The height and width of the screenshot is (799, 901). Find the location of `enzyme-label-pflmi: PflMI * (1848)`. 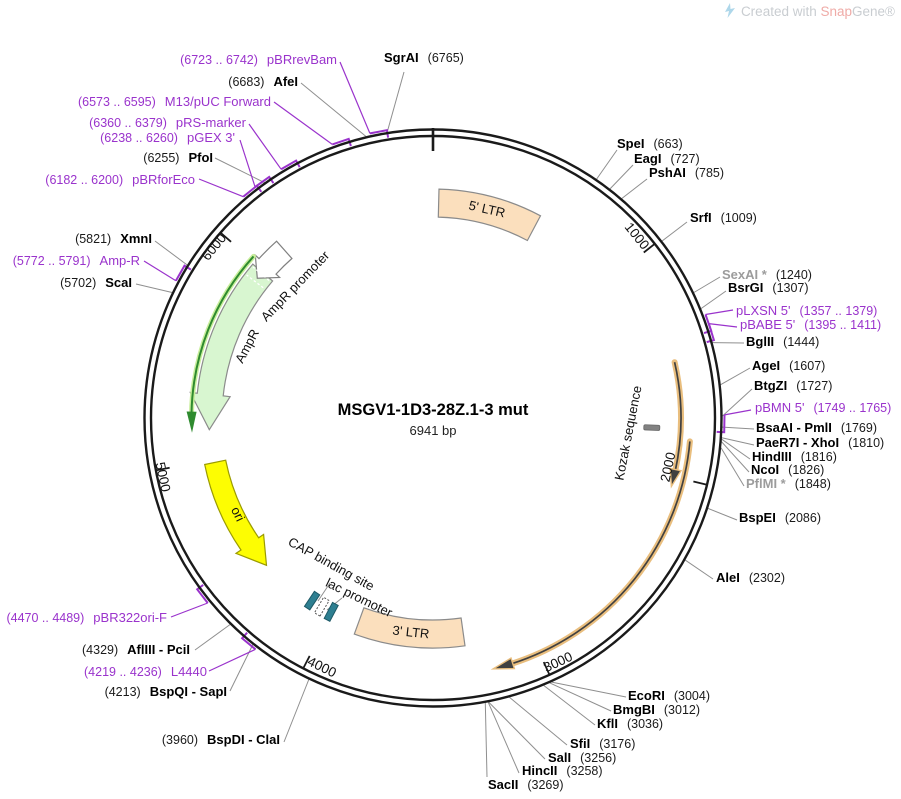

enzyme-label-pflmi: PflMI * (1848) is located at coordinates (788, 484).